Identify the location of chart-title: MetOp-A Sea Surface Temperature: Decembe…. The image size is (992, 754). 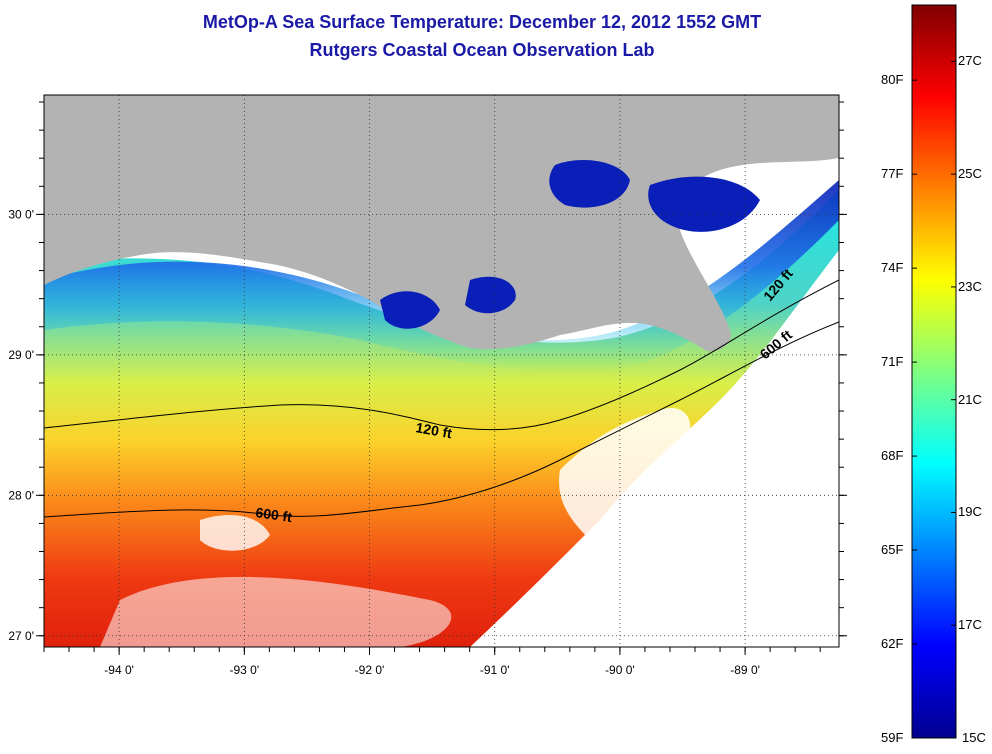
(482, 22).